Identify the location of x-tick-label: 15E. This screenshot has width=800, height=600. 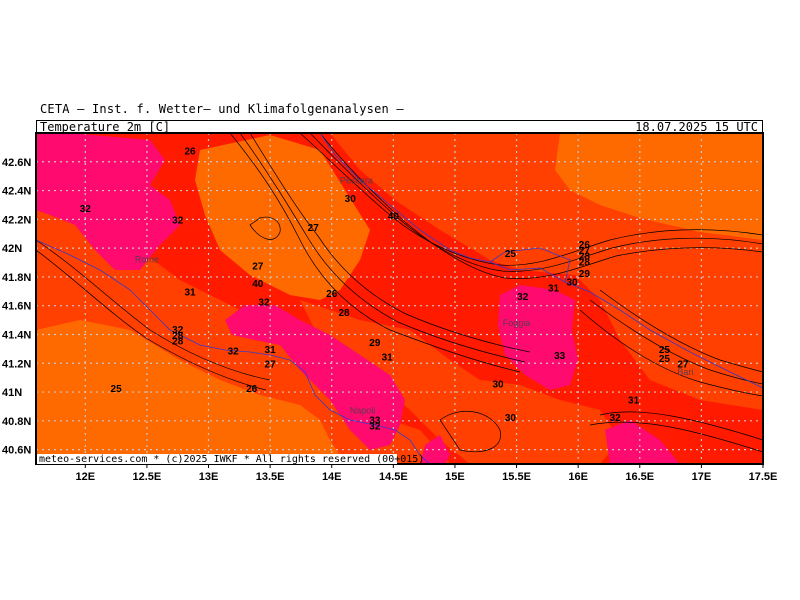
(455, 477).